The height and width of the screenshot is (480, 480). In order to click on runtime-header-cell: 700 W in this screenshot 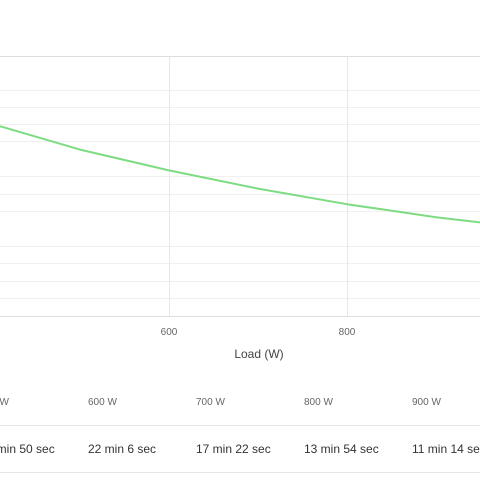, I will do `click(248, 403)`.